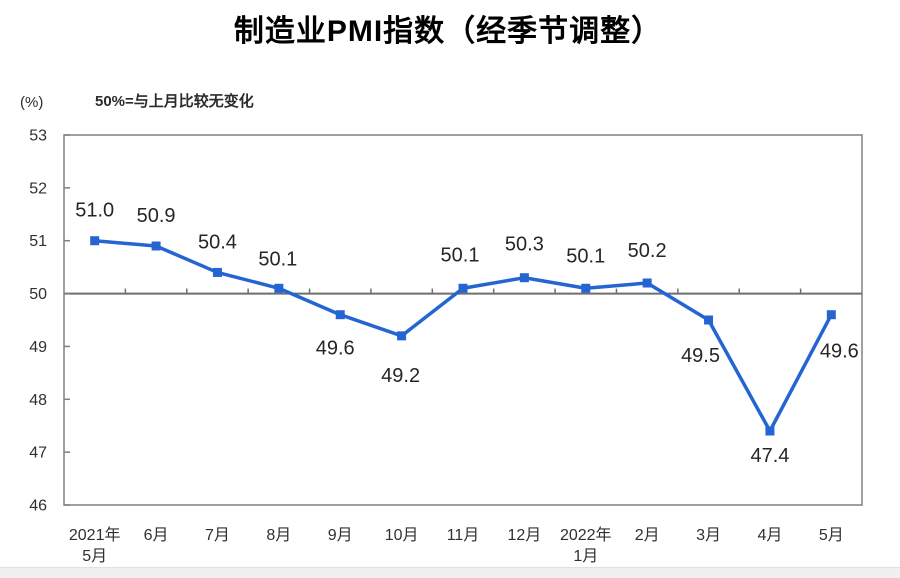  I want to click on x-axis-label: 9月, so click(340, 535).